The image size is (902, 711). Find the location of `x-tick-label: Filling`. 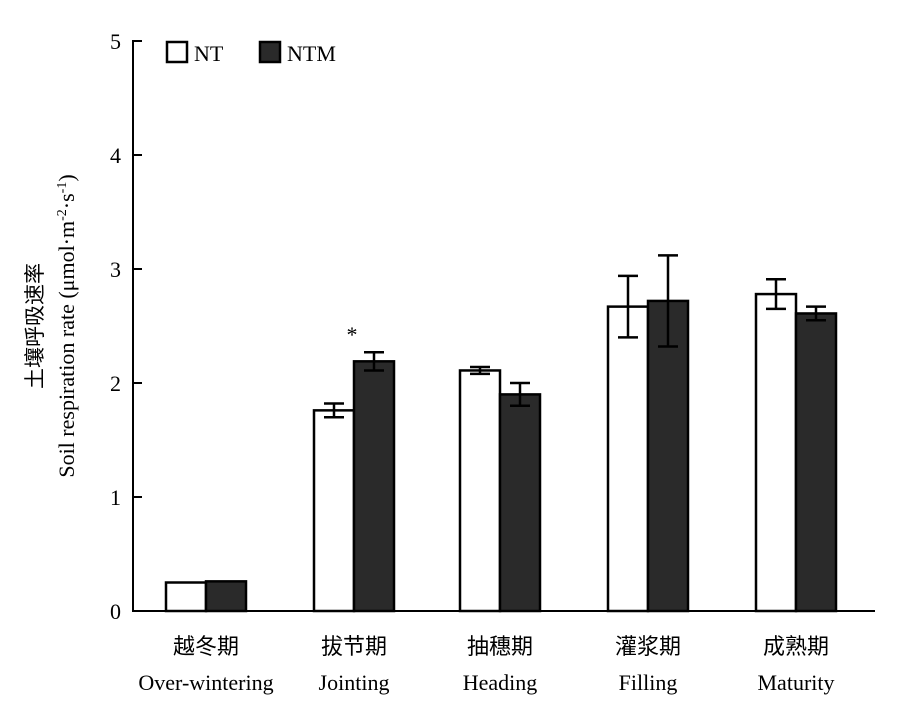

x-tick-label: Filling is located at coordinates (648, 682).